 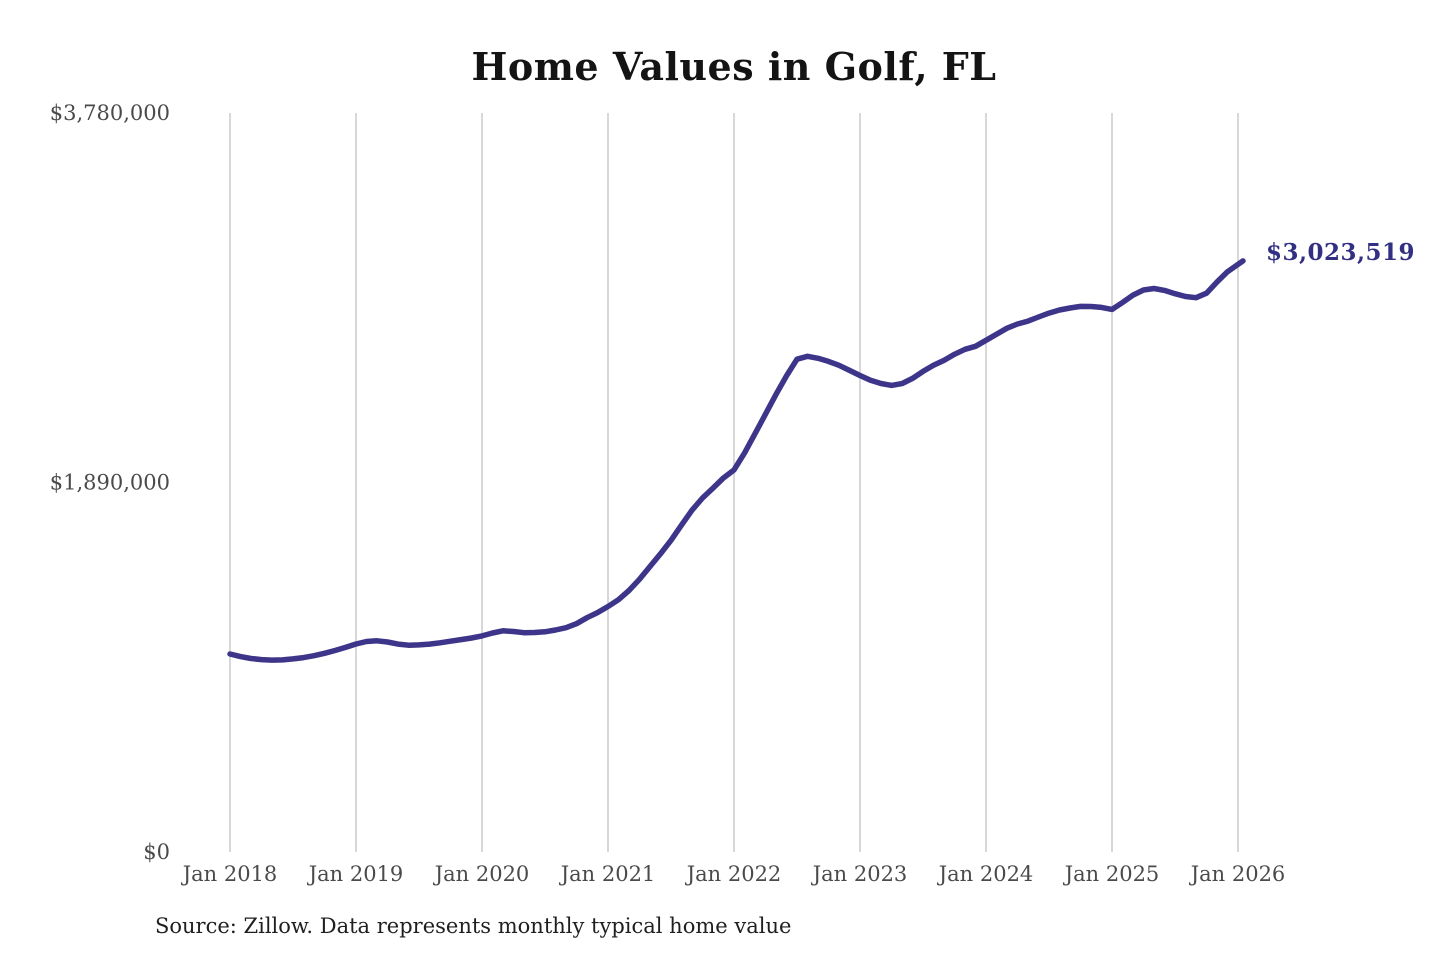 I want to click on chart-title: Home Values in Golf, FL, so click(x=734, y=66).